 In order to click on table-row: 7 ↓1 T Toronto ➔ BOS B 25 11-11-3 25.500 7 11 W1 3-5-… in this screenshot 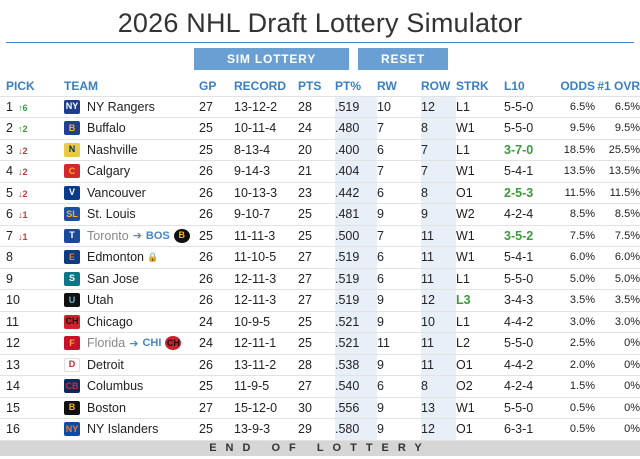, I will do `click(320, 236)`.